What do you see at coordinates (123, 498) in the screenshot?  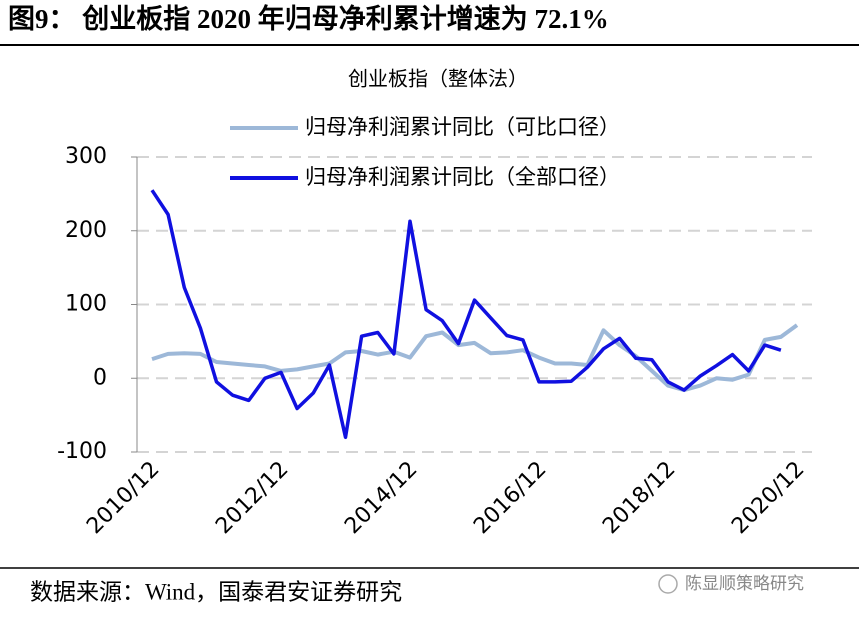 I see `x-tick-label: 2010/12` at bounding box center [123, 498].